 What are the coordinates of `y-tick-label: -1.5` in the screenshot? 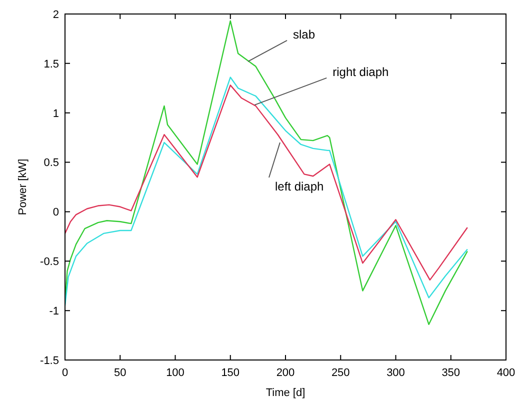 It's located at (49, 360).